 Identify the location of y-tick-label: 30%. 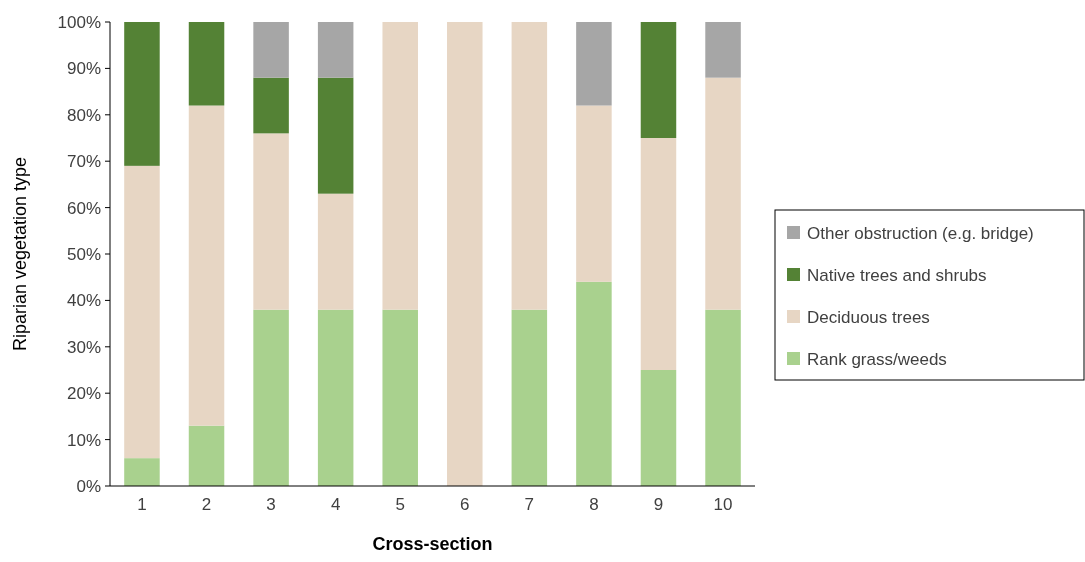
(83, 347).